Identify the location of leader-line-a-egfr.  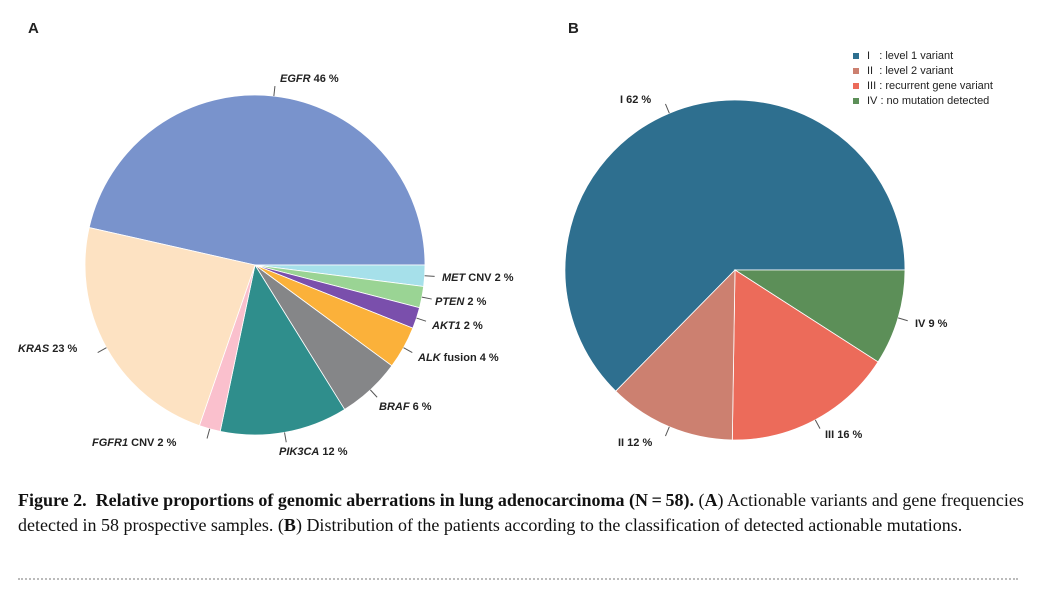
(274, 91).